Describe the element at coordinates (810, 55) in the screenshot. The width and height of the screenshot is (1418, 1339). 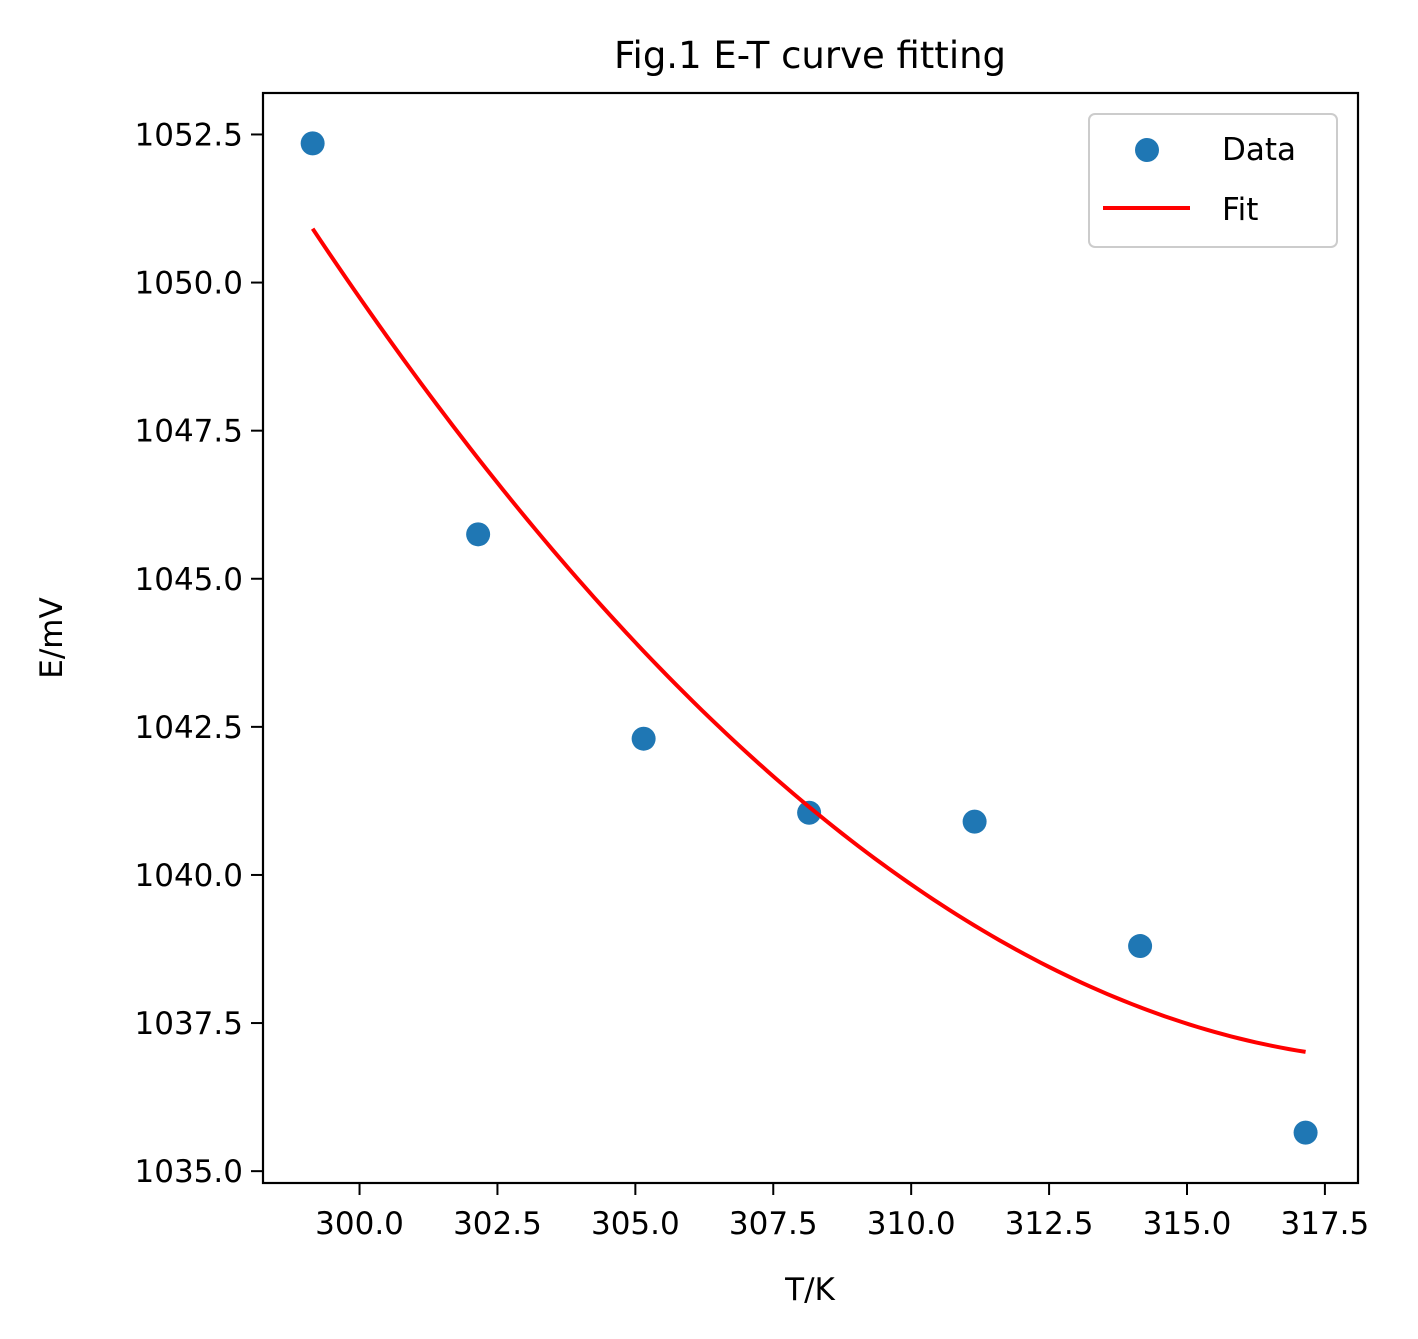
I see `chart-title: Fig.1 E-T curve fitting` at that location.